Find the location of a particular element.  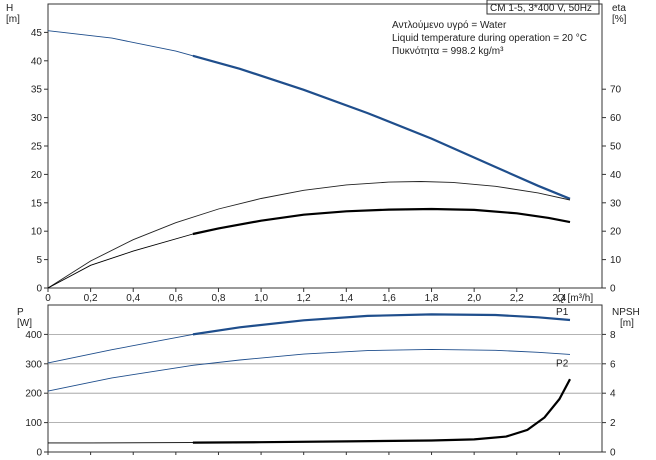

x-tick-label-2: 0,4 is located at coordinates (133, 298).